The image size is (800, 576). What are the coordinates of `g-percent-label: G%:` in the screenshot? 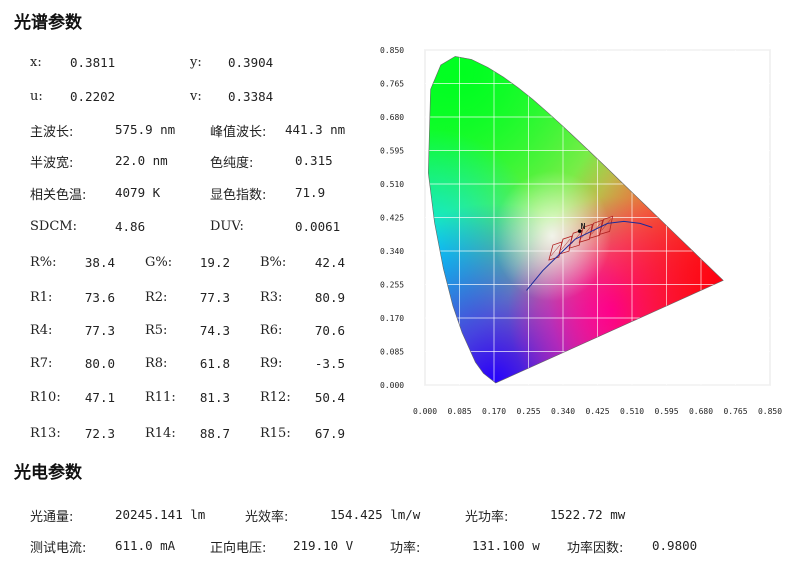 It's located at (159, 262).